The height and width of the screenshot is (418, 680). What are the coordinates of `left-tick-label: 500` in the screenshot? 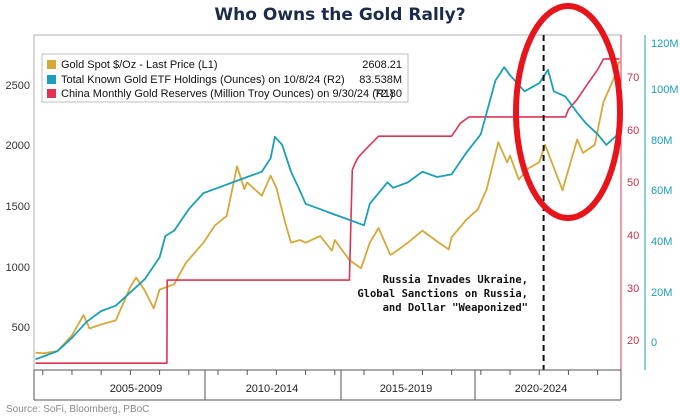 It's located at (21, 328).